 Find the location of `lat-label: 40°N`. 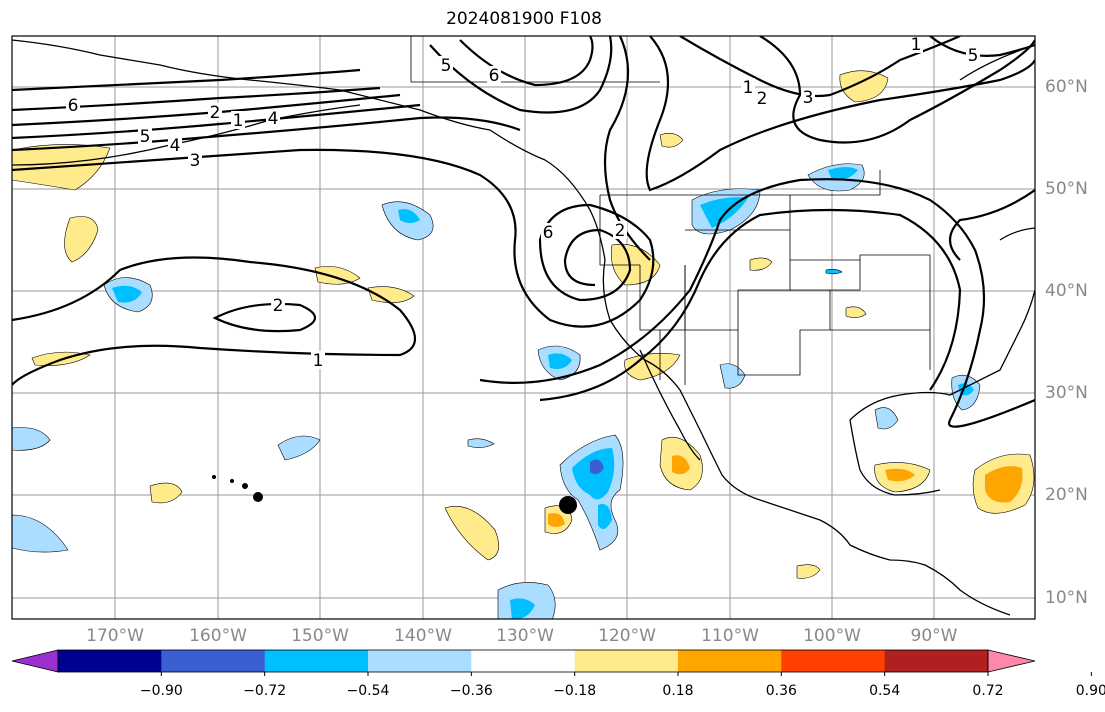

lat-label: 40°N is located at coordinates (1066, 291).